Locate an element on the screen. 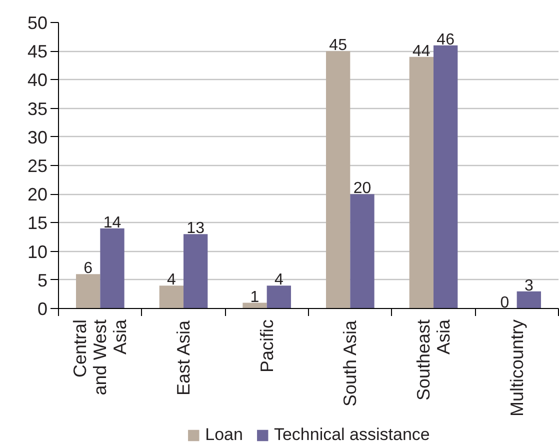 The height and width of the screenshot is (448, 559). data-label: 45 is located at coordinates (338, 45).